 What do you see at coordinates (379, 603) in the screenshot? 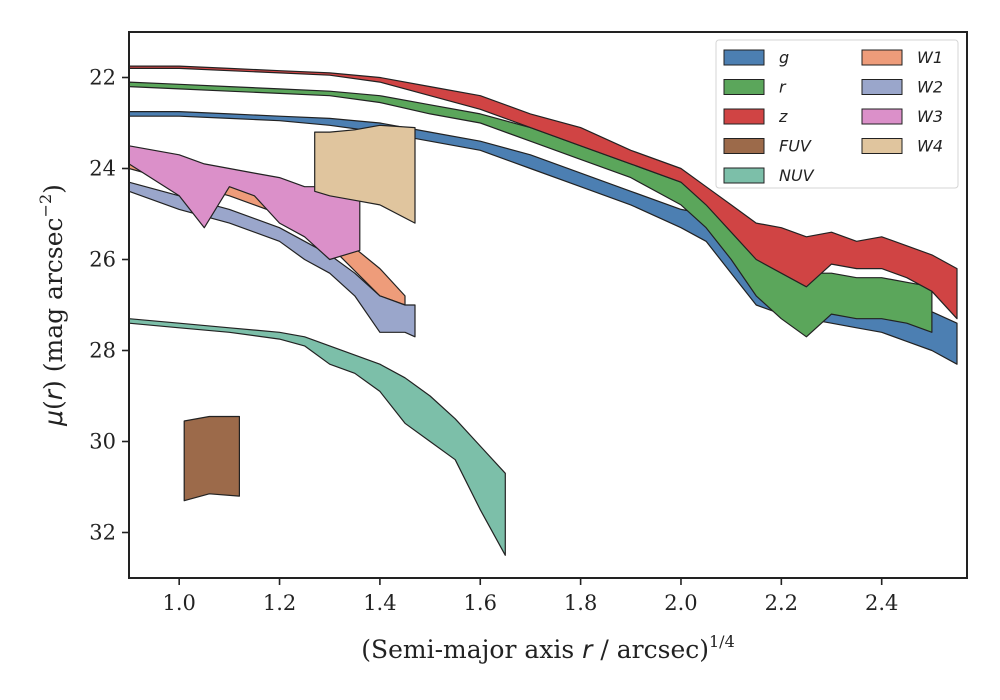
I see `x-tick-label: 1.4` at bounding box center [379, 603].